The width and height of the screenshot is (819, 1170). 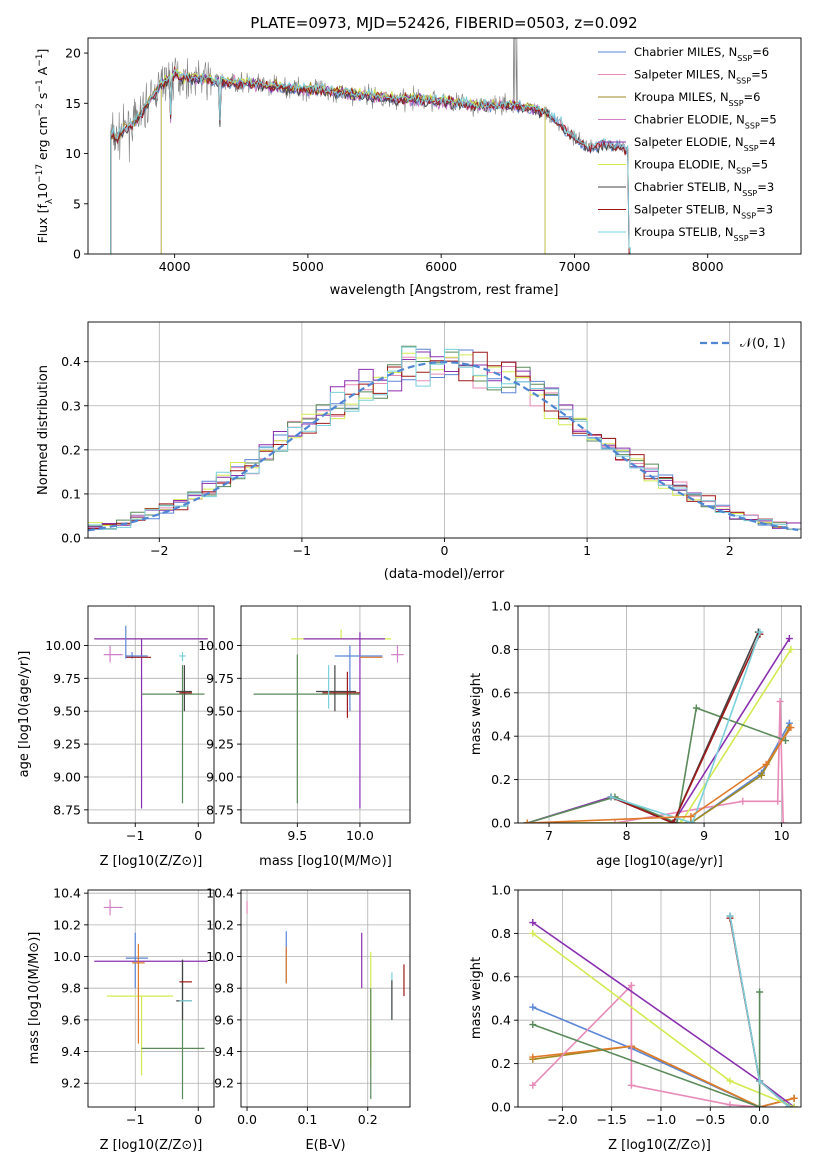 I want to click on y-tick-label: 10.4, so click(x=220, y=893).